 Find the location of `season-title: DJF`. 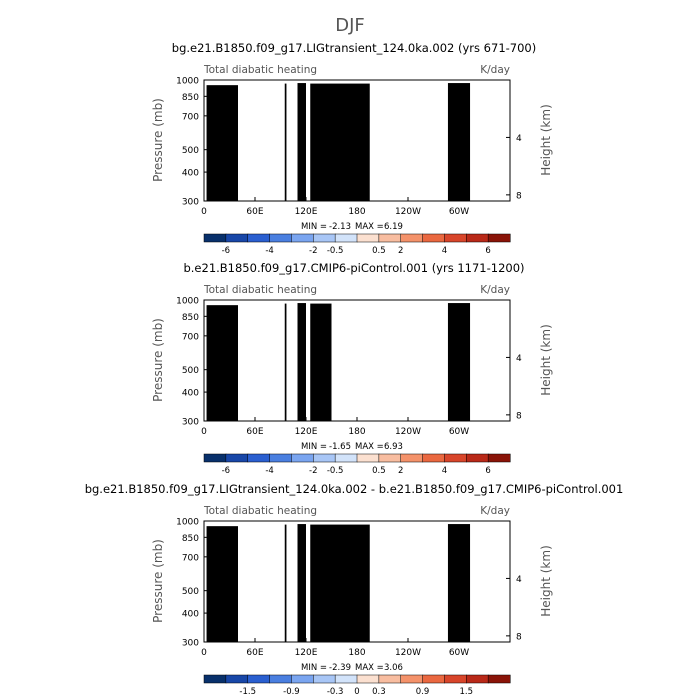

season-title: DJF is located at coordinates (350, 25).